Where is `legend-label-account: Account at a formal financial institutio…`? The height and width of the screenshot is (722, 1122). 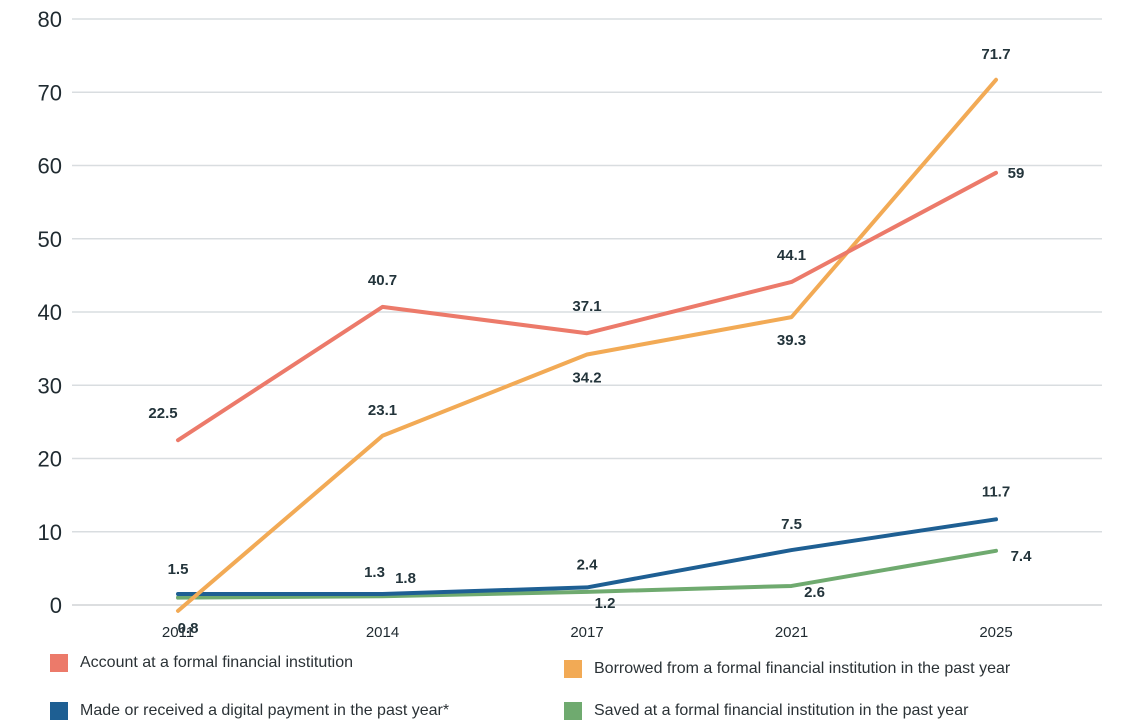 legend-label-account: Account at a formal financial institutio… is located at coordinates (217, 662).